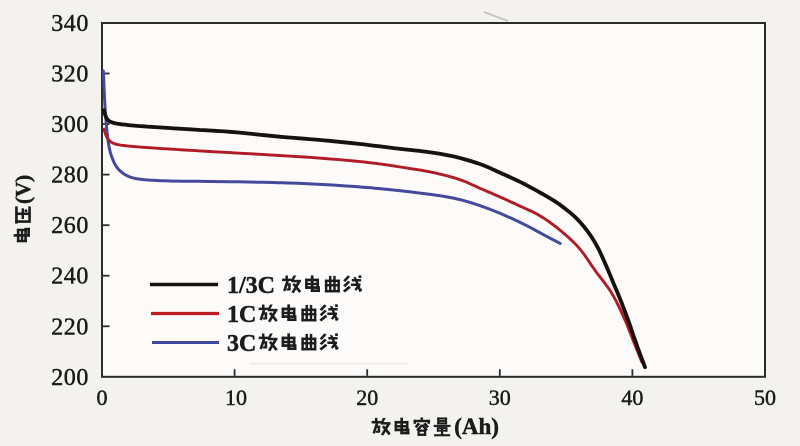  Describe the element at coordinates (236, 397) in the screenshot. I see `svg-text: 10` at that location.